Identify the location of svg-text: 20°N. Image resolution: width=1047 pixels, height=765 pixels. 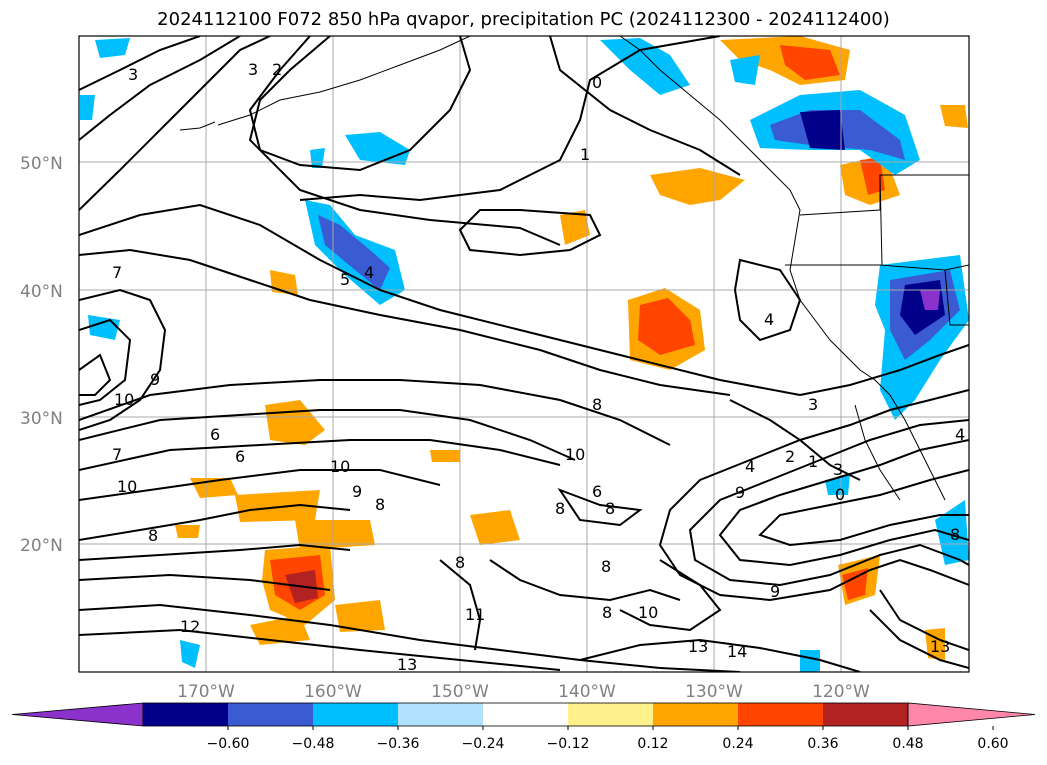
(41, 546).